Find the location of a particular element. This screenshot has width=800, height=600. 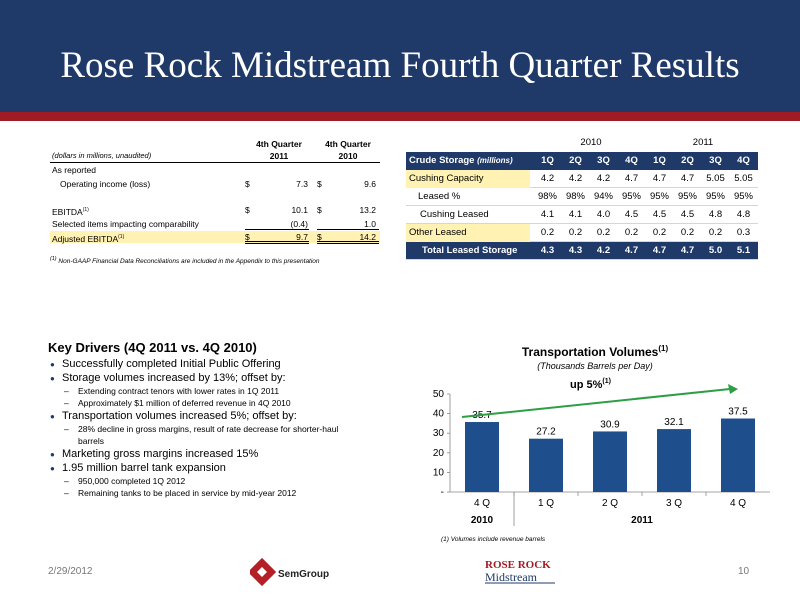

fin-row-value: 10.1 is located at coordinates (299, 210).